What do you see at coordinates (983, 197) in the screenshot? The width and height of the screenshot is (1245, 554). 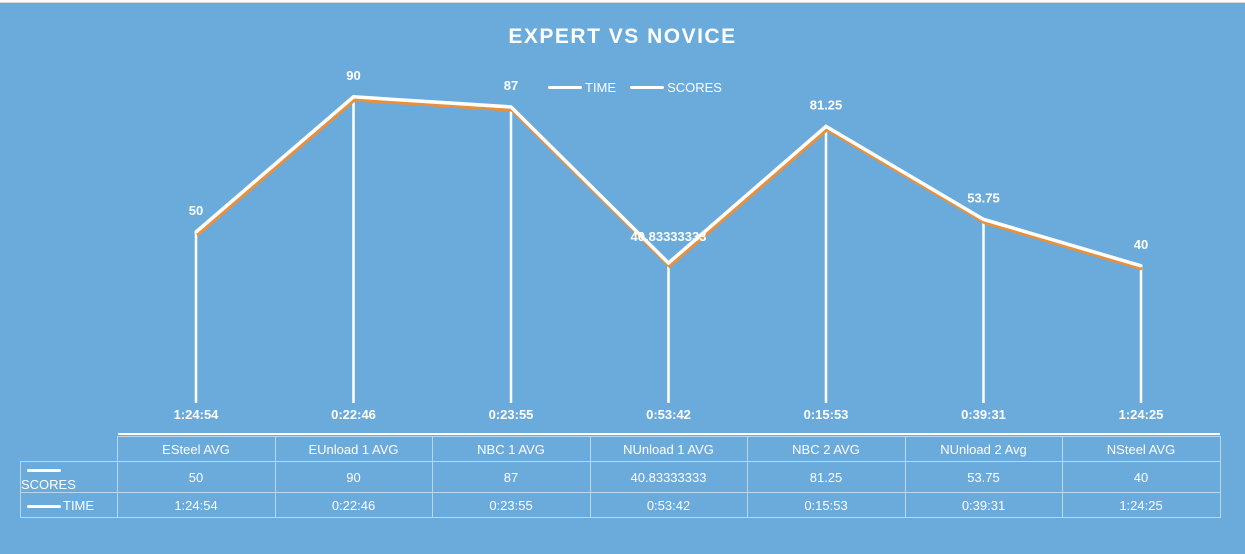 I see `score-data-label: 53.75` at bounding box center [983, 197].